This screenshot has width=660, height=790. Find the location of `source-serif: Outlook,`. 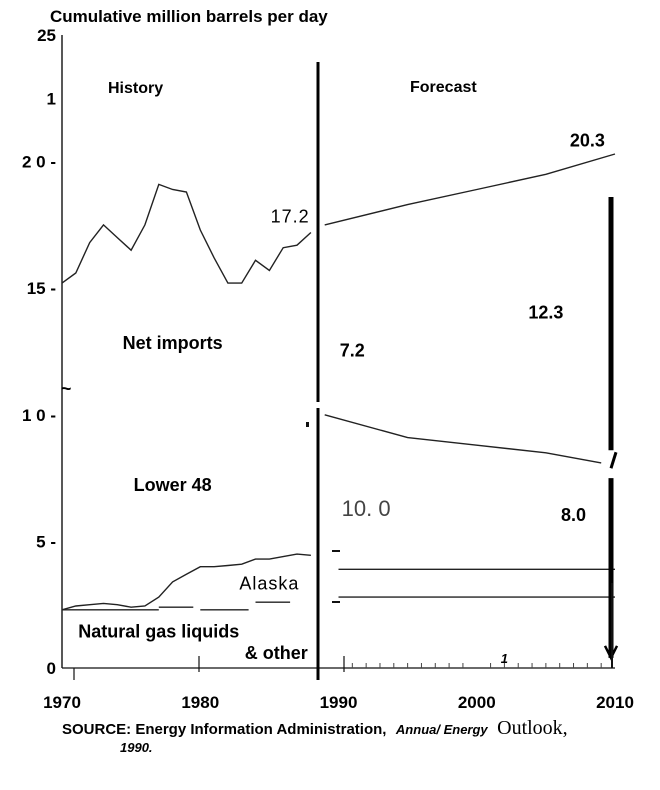

source-serif: Outlook, is located at coordinates (532, 728).